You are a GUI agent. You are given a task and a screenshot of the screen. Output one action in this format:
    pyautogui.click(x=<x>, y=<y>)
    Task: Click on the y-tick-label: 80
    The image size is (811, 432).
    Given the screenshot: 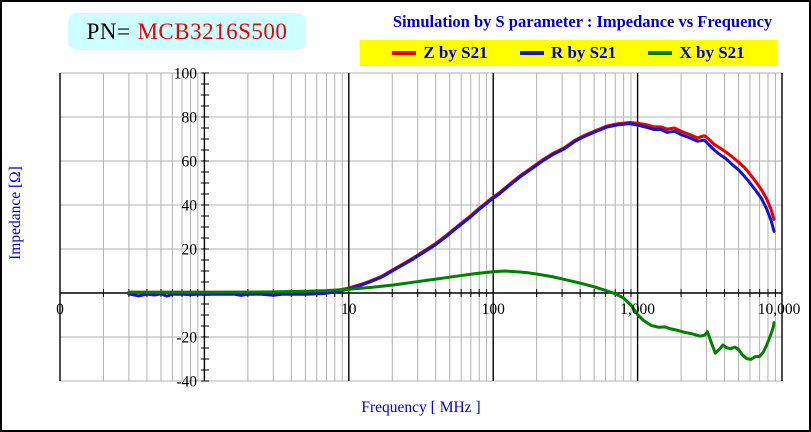 What is the action you would take?
    pyautogui.click(x=190, y=118)
    